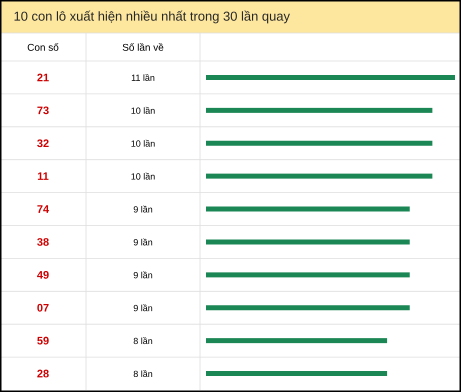 The width and height of the screenshot is (461, 392). Describe the element at coordinates (43, 176) in the screenshot. I see `y-tick-label: 11` at that location.